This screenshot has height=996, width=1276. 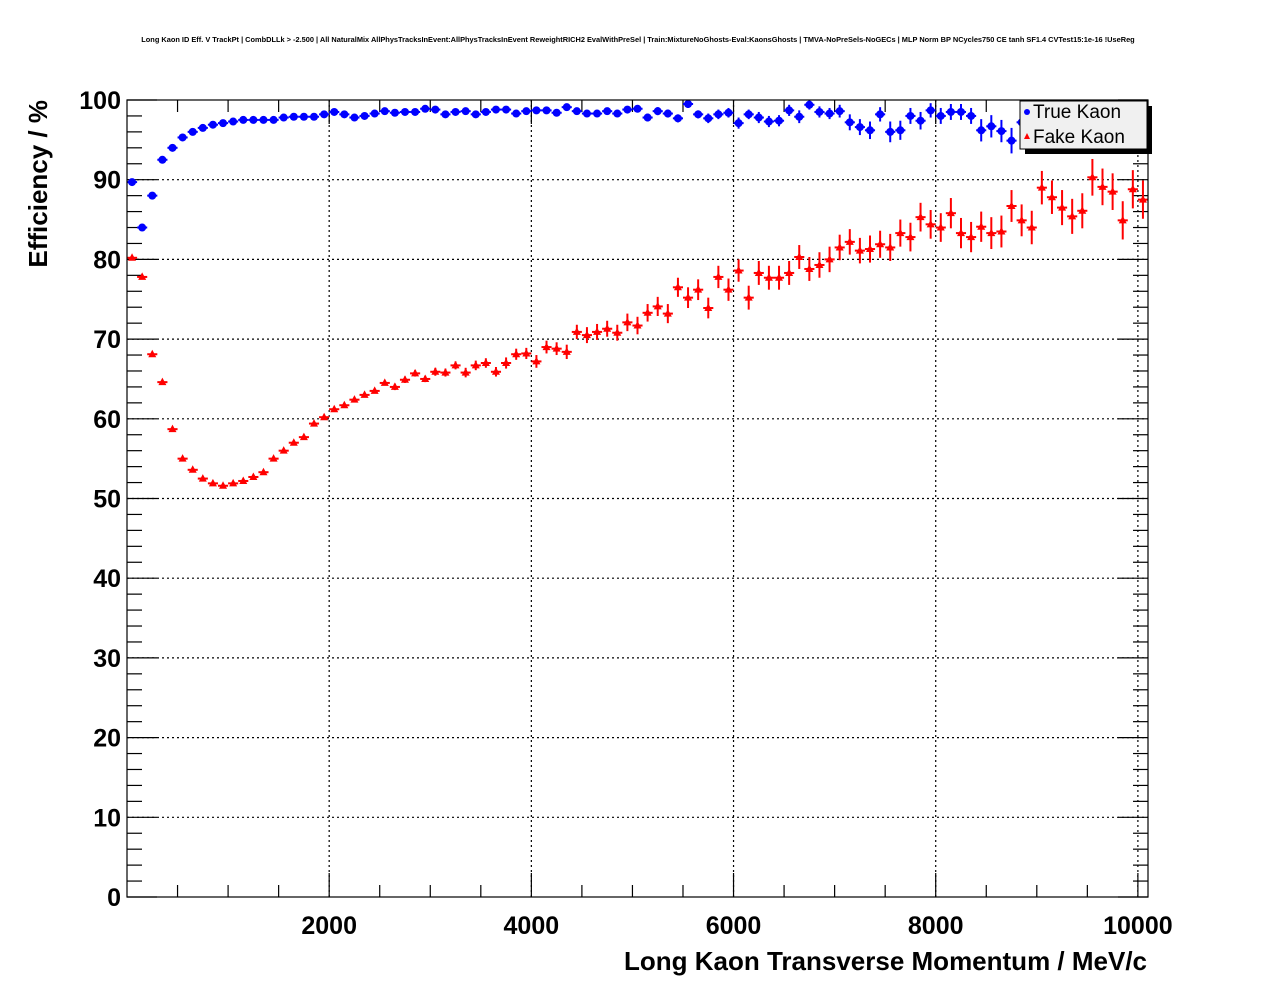 I want to click on legend-triangle-marker-icon, so click(x=1027, y=136).